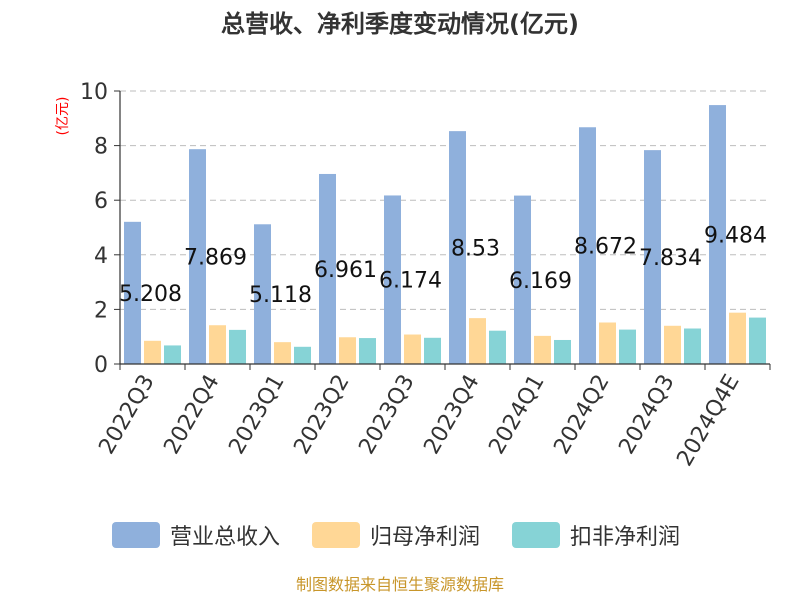 This screenshot has height=600, width=800. Describe the element at coordinates (101, 201) in the screenshot. I see `y-tick-label: 6` at that location.